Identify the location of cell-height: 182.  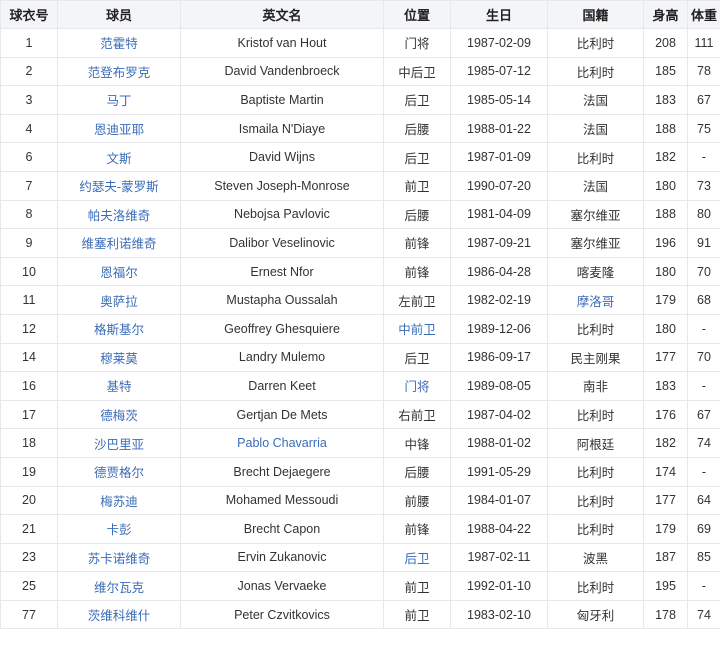
(665, 443).